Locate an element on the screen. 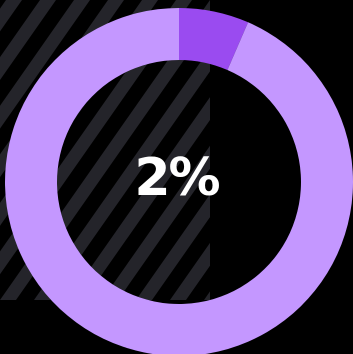 This screenshot has width=353, height=354. donut-slice-highlight is located at coordinates (214, 39).